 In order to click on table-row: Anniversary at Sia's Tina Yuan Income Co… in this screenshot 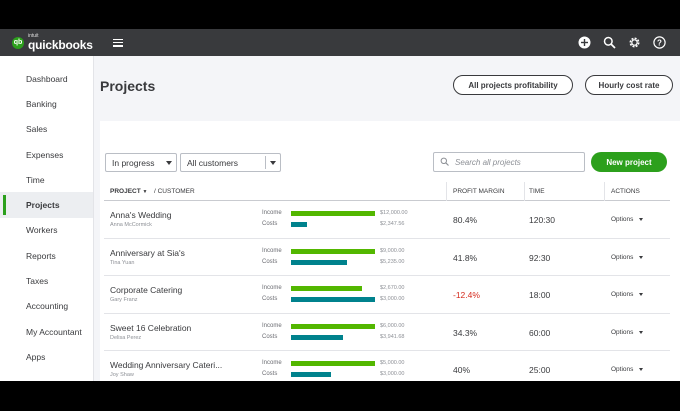, I will do `click(387, 257)`.